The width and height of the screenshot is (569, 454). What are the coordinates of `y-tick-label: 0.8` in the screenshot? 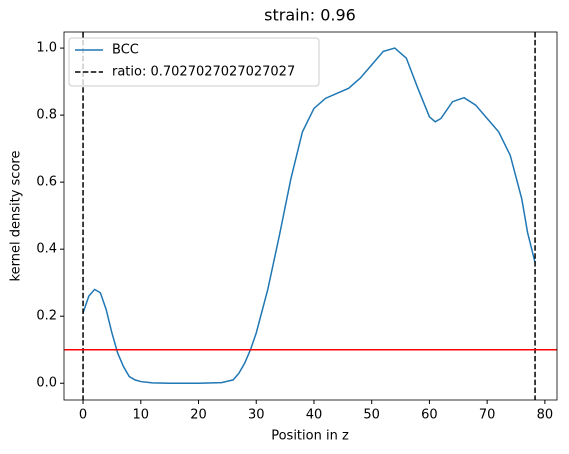 It's located at (46, 115).